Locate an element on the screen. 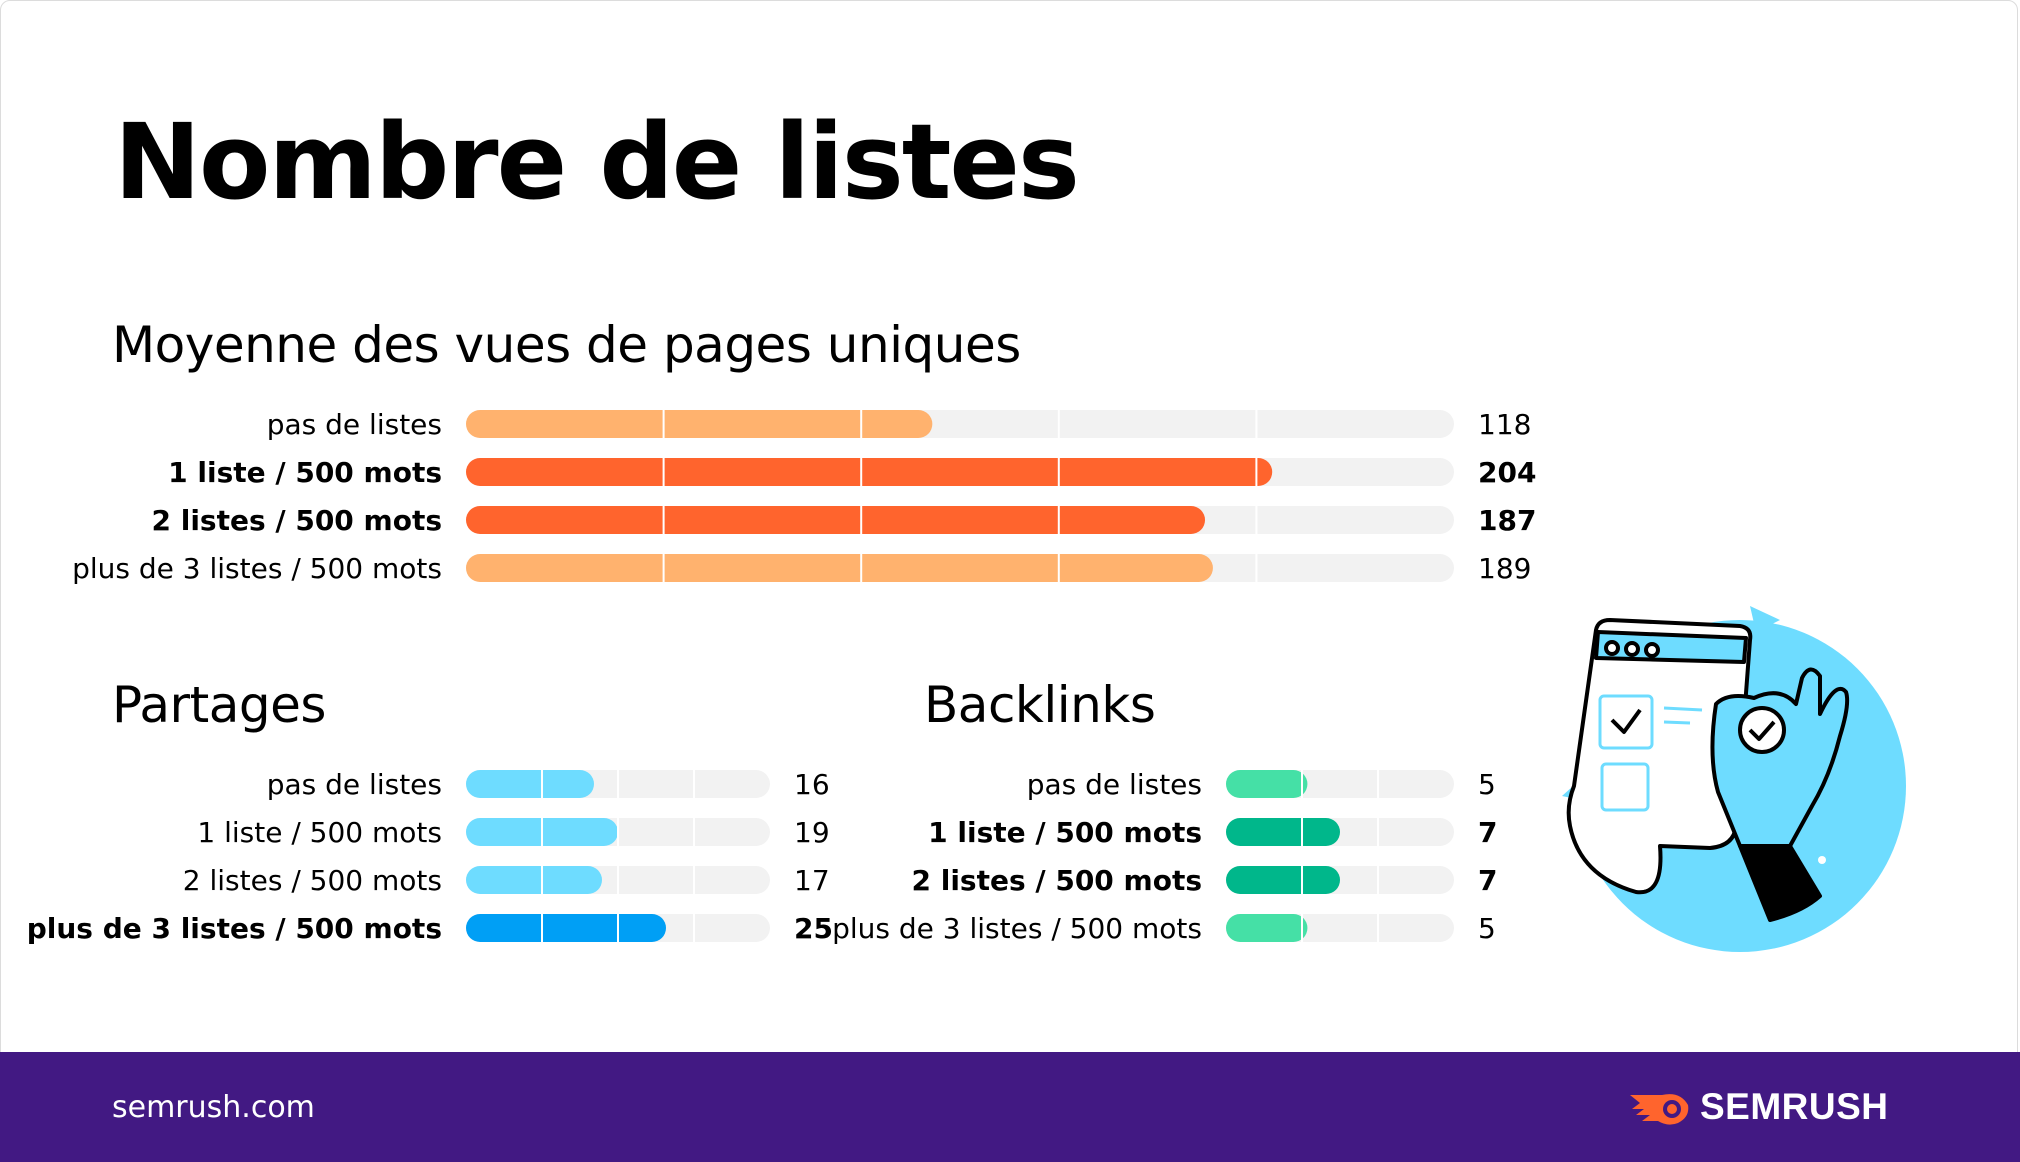 This screenshot has height=1162, width=2020. semrush-flame-icon is located at coordinates (1659, 1109).